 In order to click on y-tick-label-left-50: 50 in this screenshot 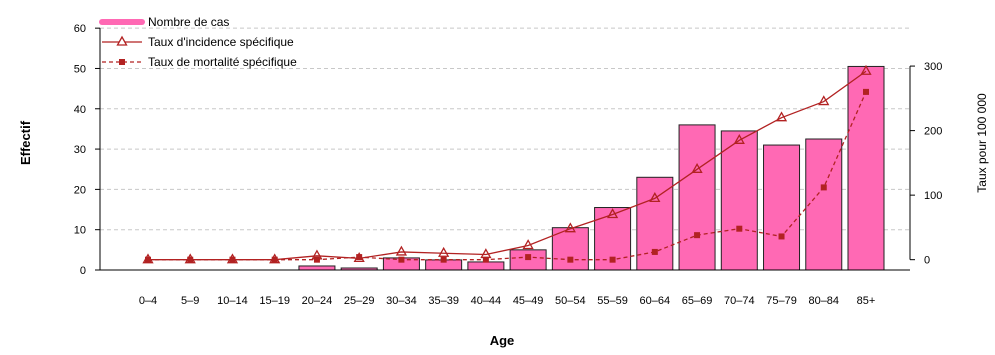, I will do `click(80, 69)`.